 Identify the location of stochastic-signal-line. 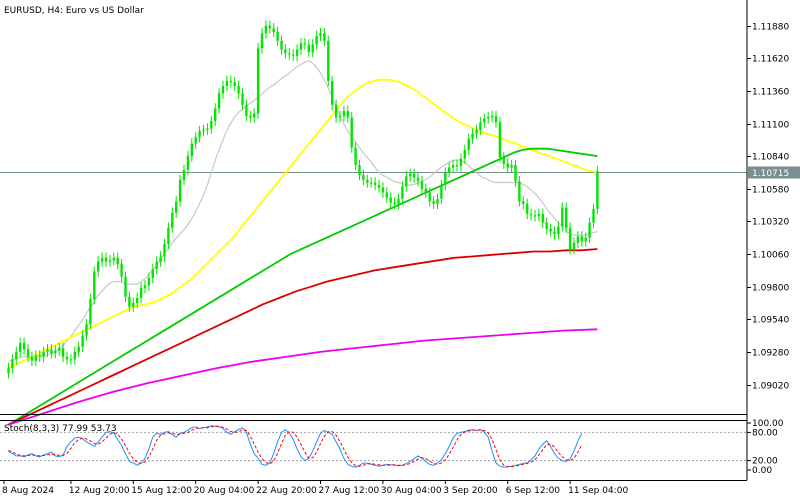
(295, 446).